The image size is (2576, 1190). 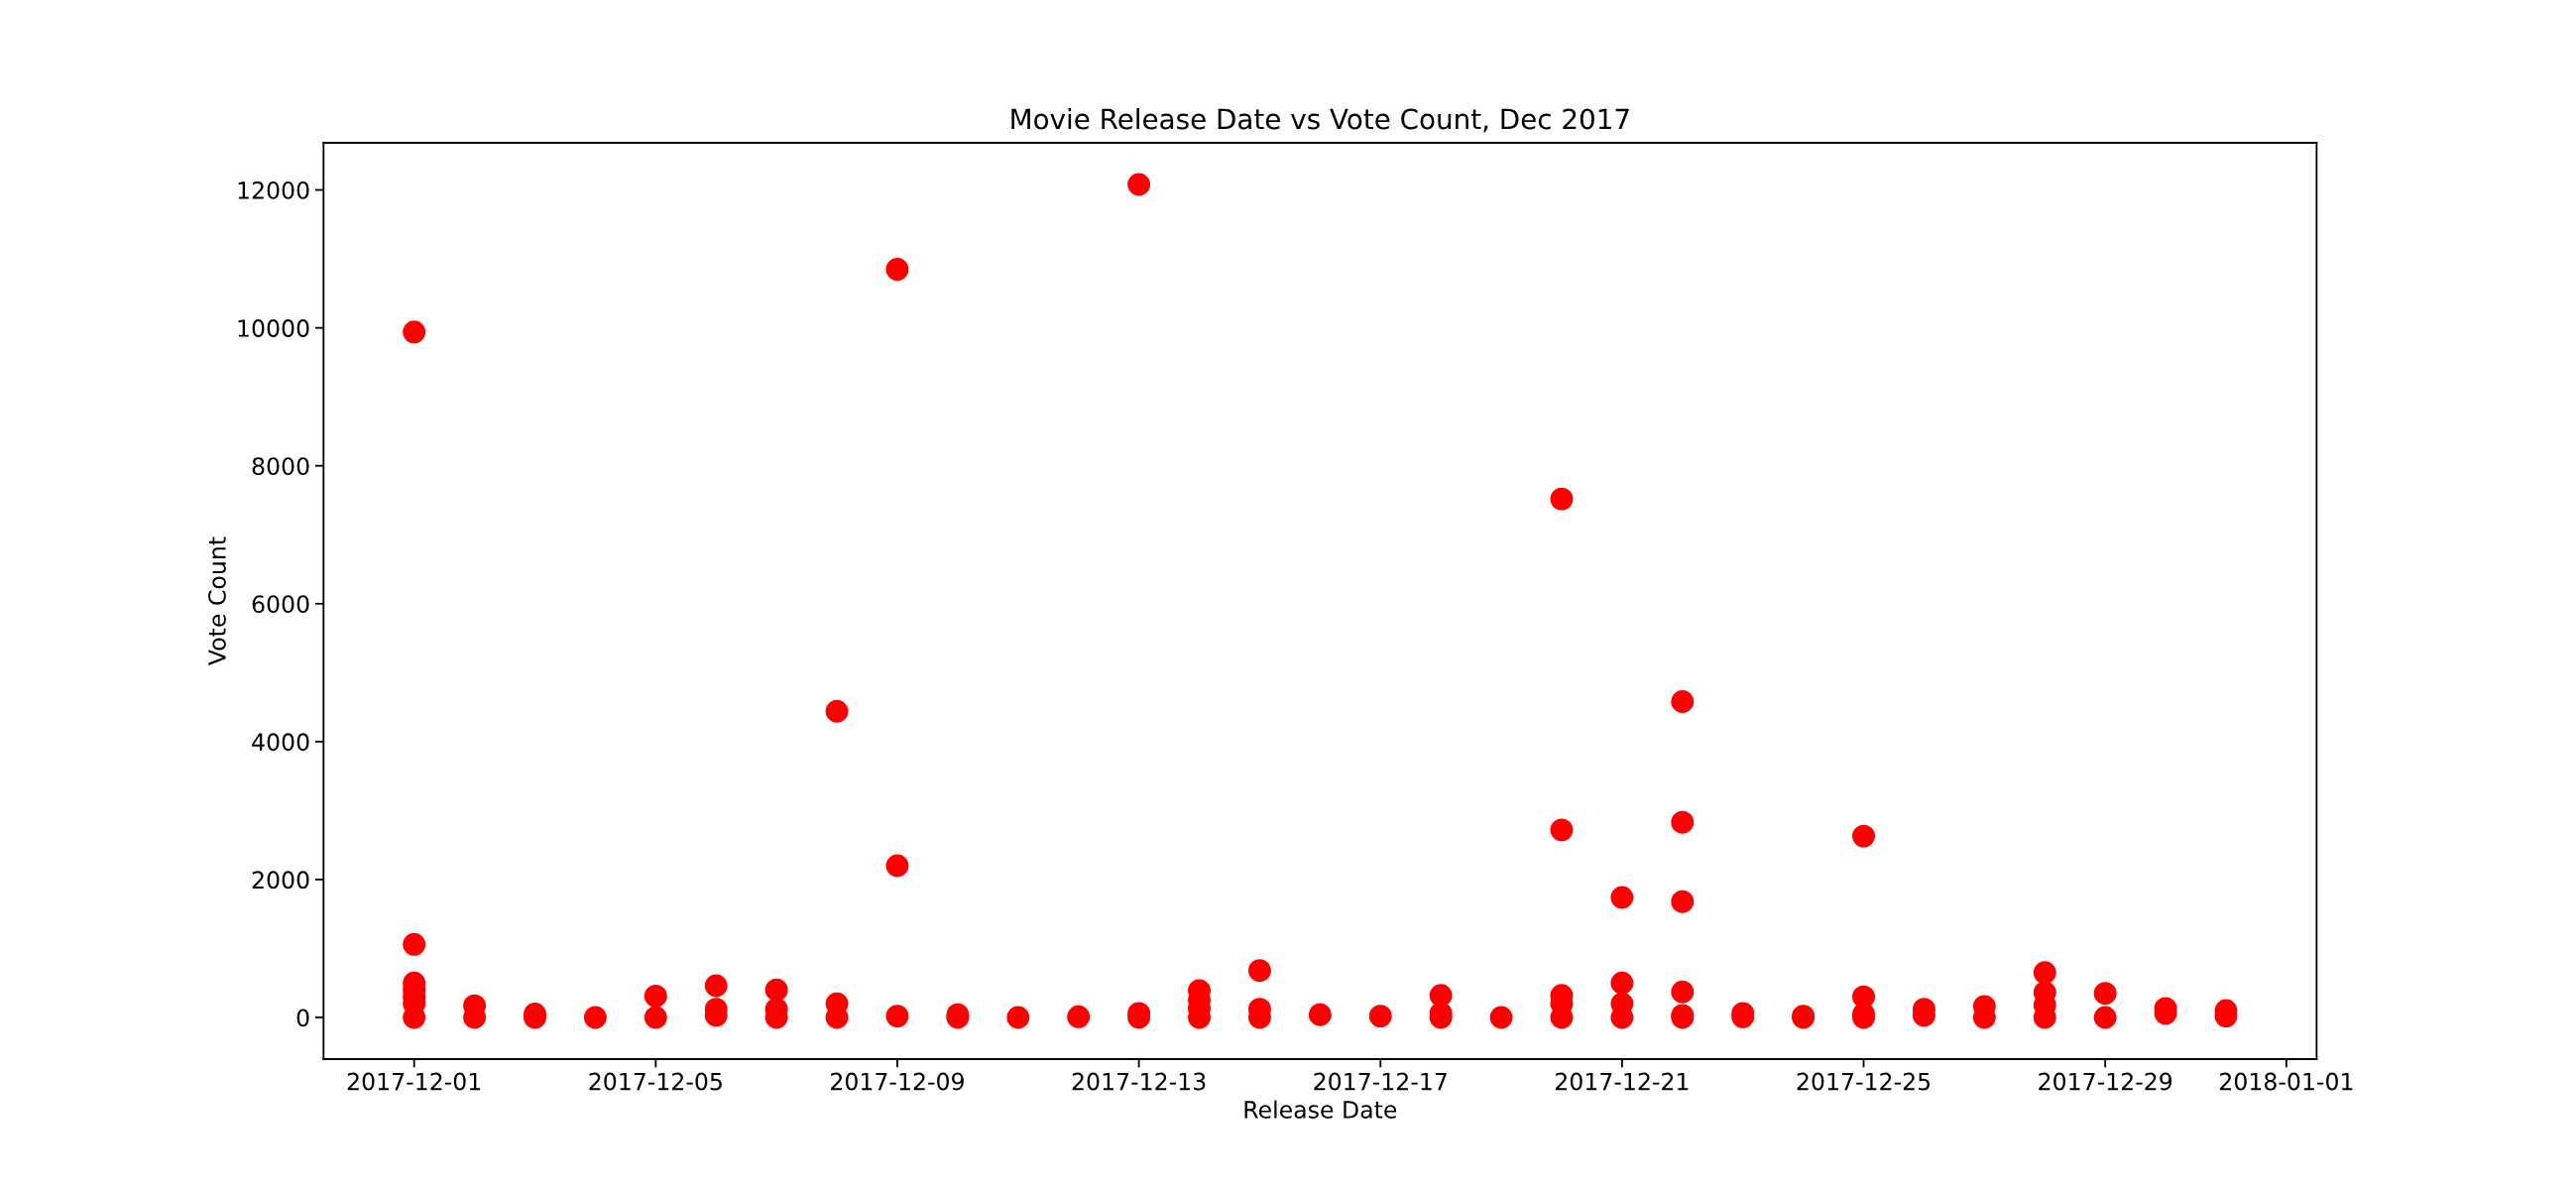 I want to click on x-tick-label: 2017-12-25, so click(x=1864, y=1081).